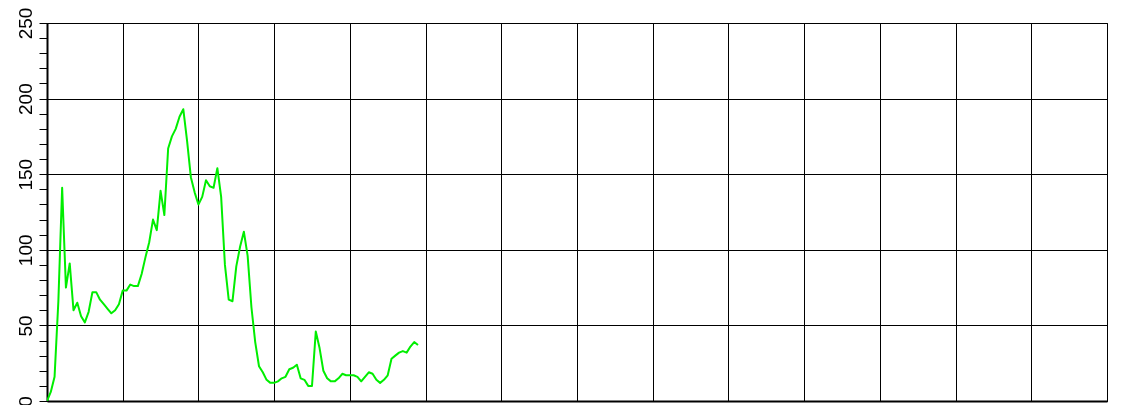  Describe the element at coordinates (25, 174) in the screenshot. I see `y-tick-label: 150` at that location.